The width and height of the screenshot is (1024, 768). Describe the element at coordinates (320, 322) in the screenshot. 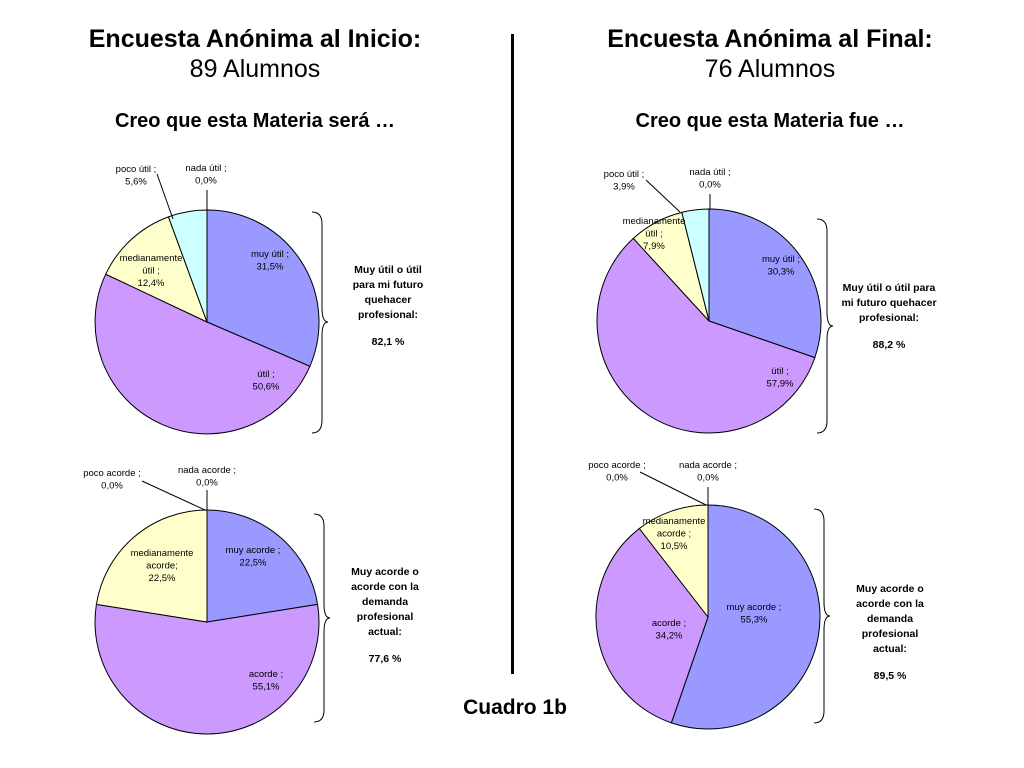

I see `brace-top-left` at that location.